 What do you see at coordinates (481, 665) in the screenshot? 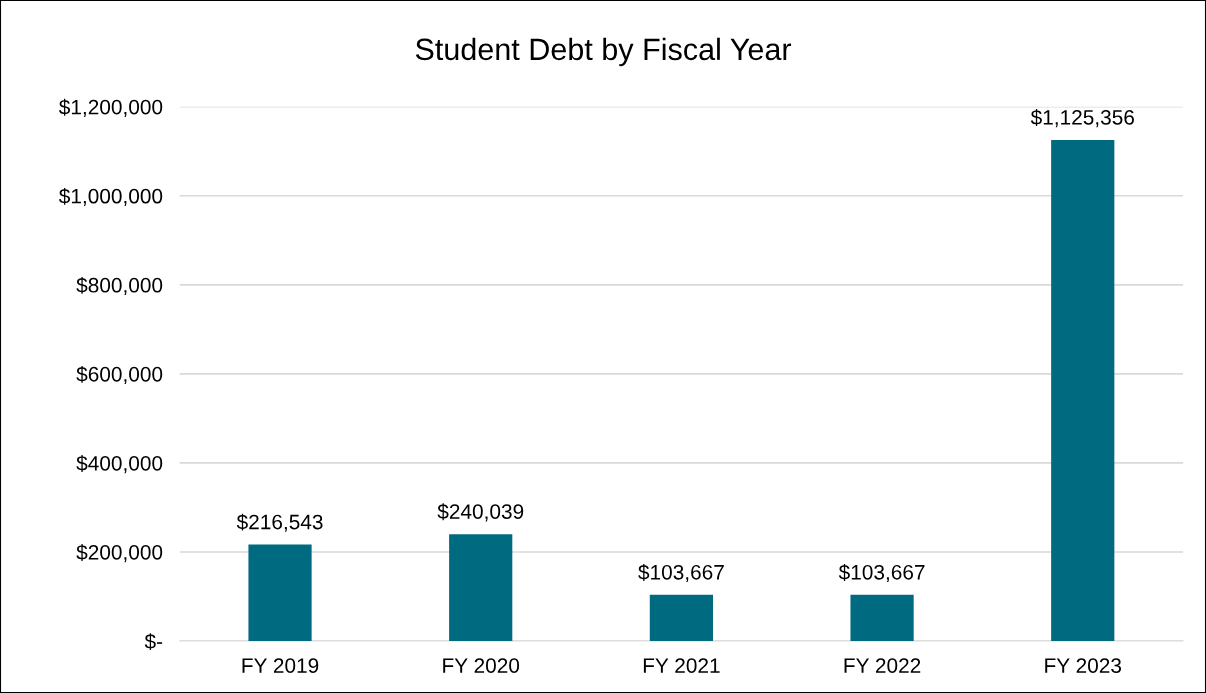
I see `x-tick-label: FY 2020` at bounding box center [481, 665].